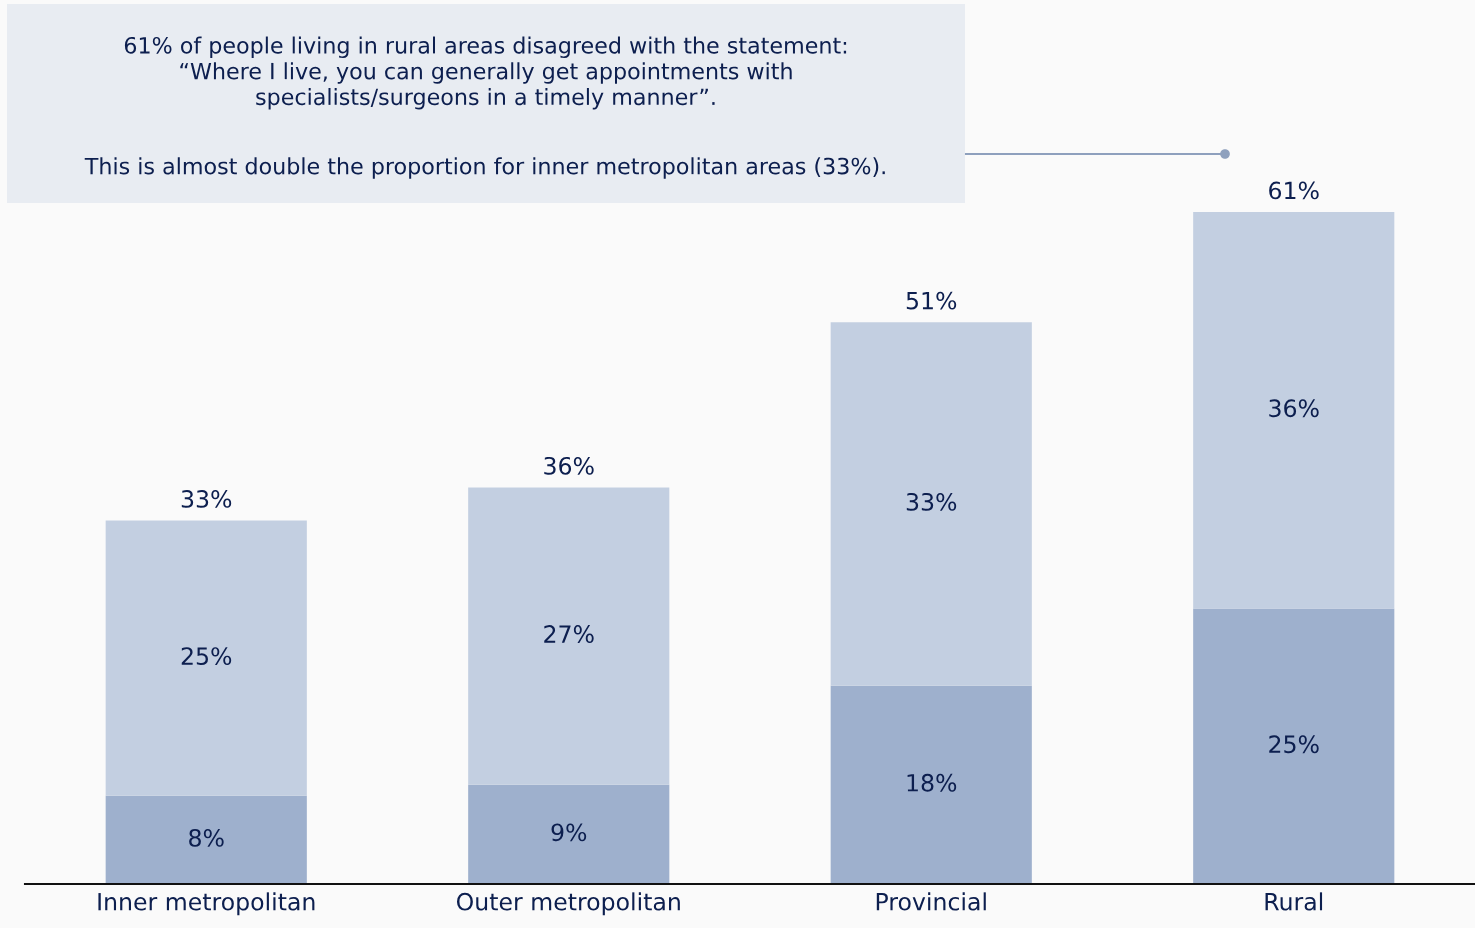  Describe the element at coordinates (1294, 190) in the screenshot. I see `total-label: 61%` at that location.